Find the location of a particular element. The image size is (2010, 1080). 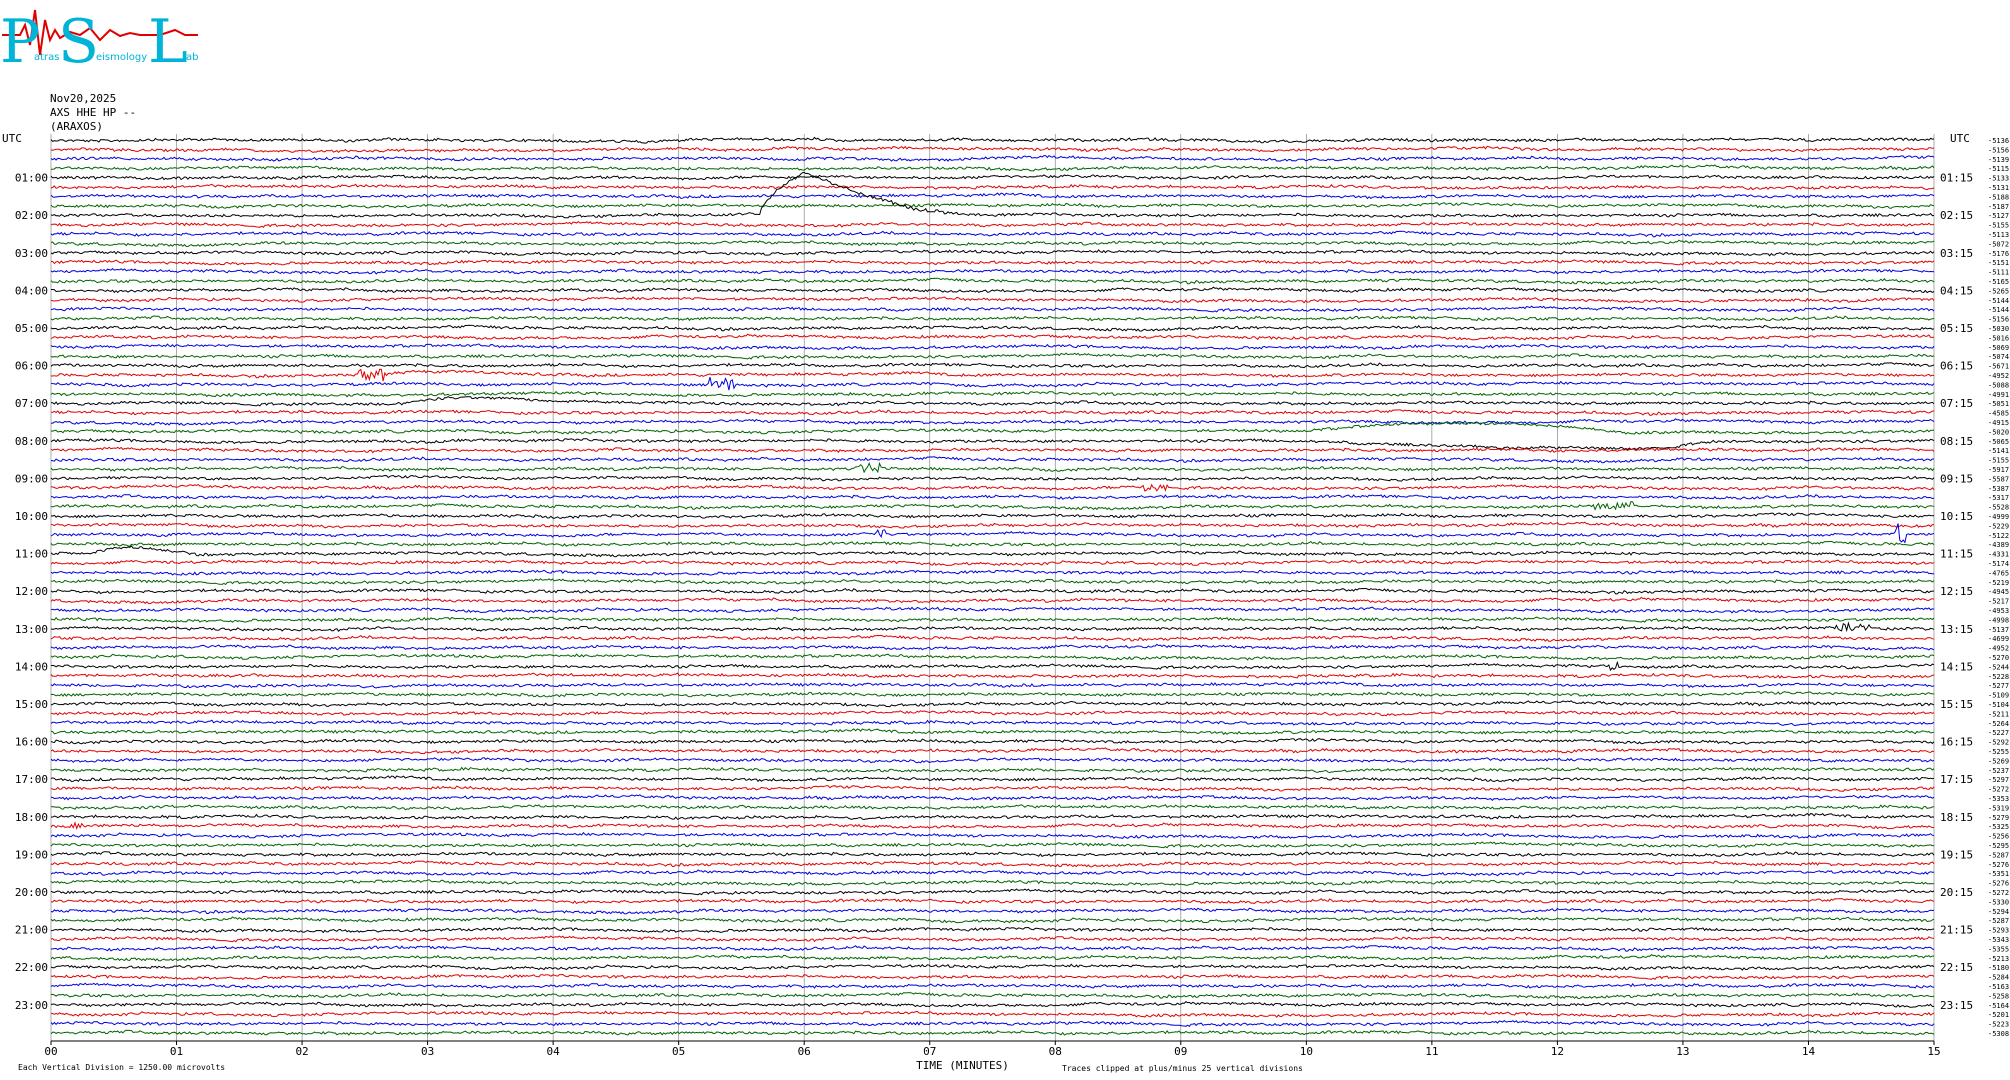

right-hour-label: 08:15 is located at coordinates (1956, 441).